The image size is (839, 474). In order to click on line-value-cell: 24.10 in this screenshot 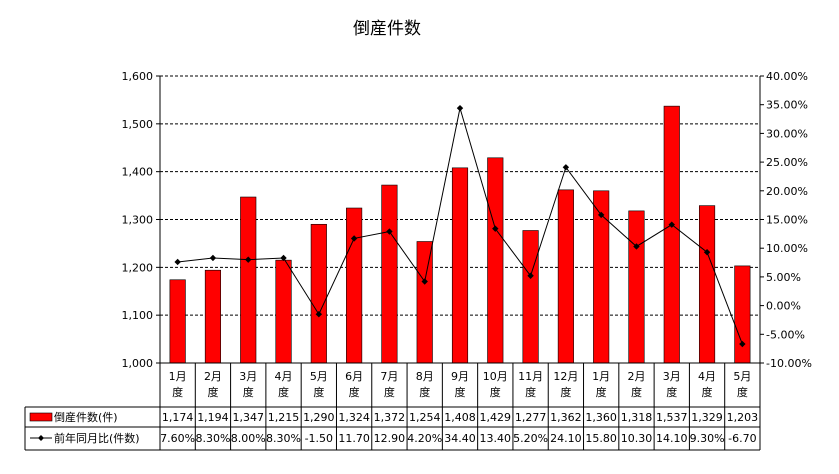, I will do `click(566, 438)`.